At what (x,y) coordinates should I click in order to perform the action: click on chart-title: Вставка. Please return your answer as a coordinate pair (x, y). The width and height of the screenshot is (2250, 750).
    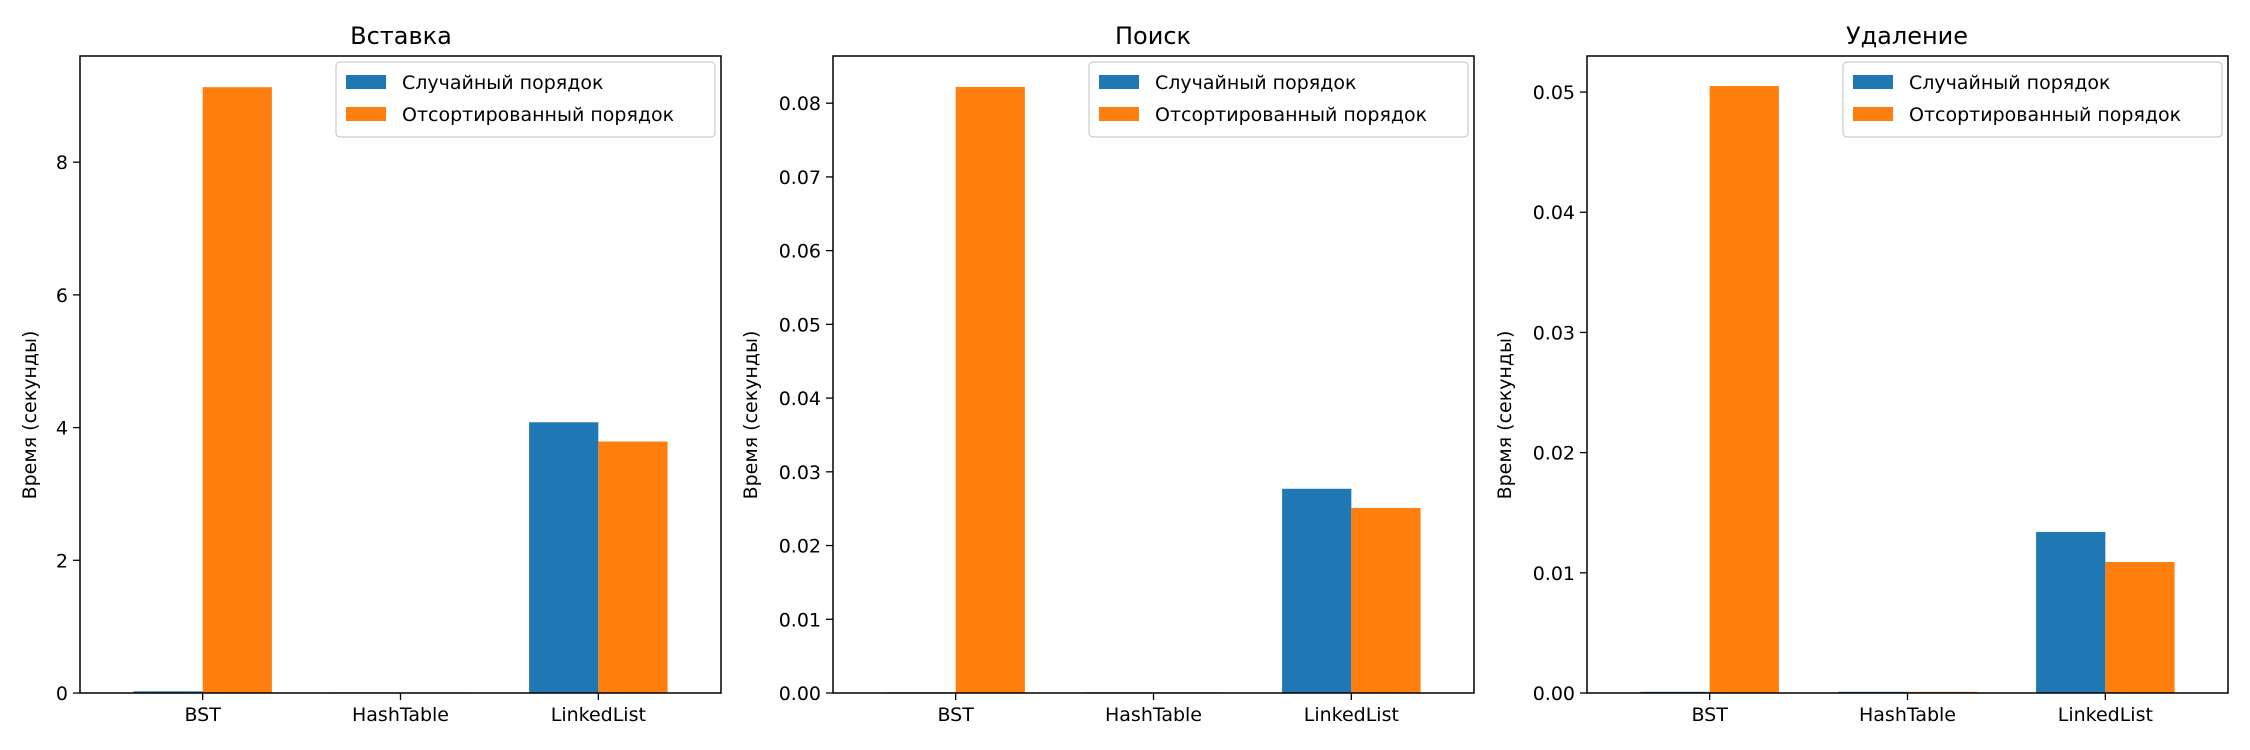
    Looking at the image, I should click on (401, 36).